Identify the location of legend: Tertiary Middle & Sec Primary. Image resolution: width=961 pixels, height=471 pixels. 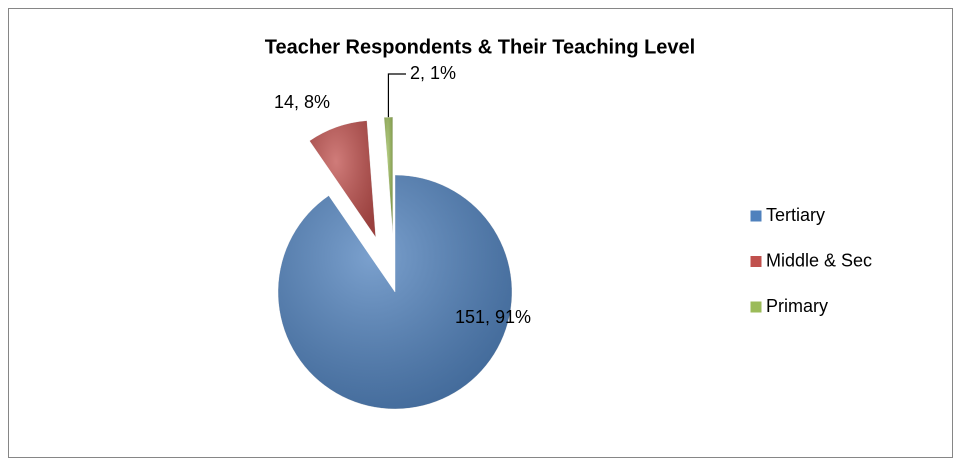
(810, 260).